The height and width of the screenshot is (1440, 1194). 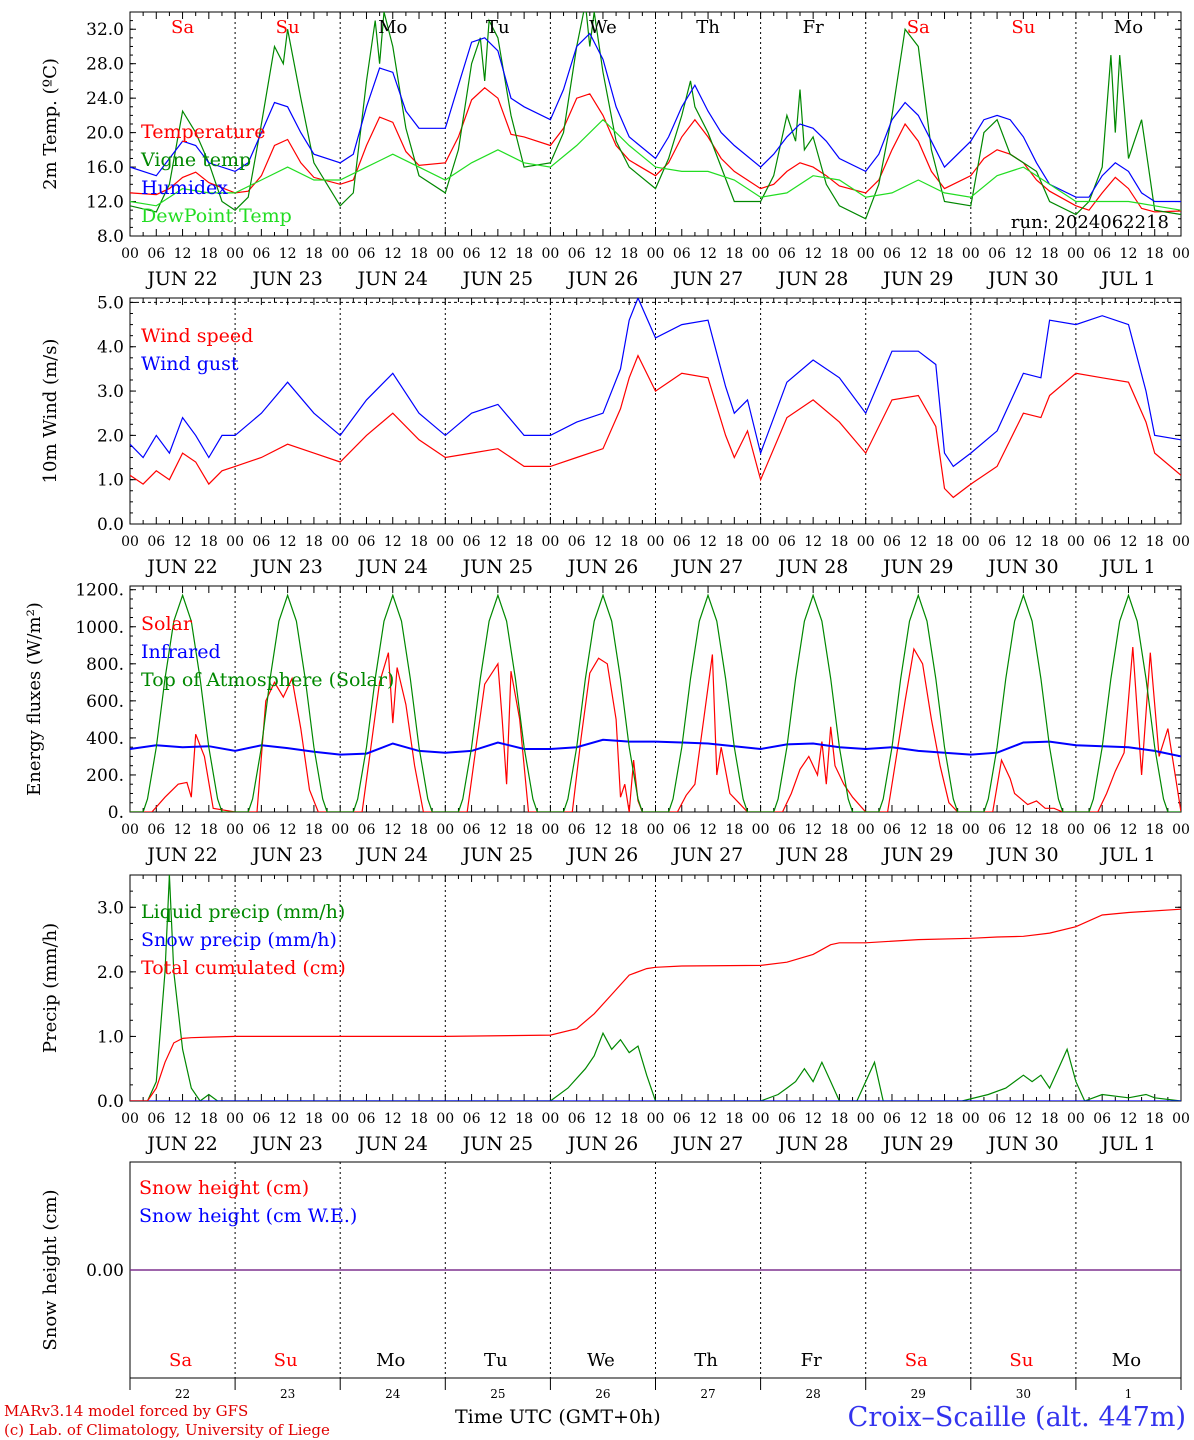 I want to click on day-abbr-label: Sa, so click(x=182, y=27).